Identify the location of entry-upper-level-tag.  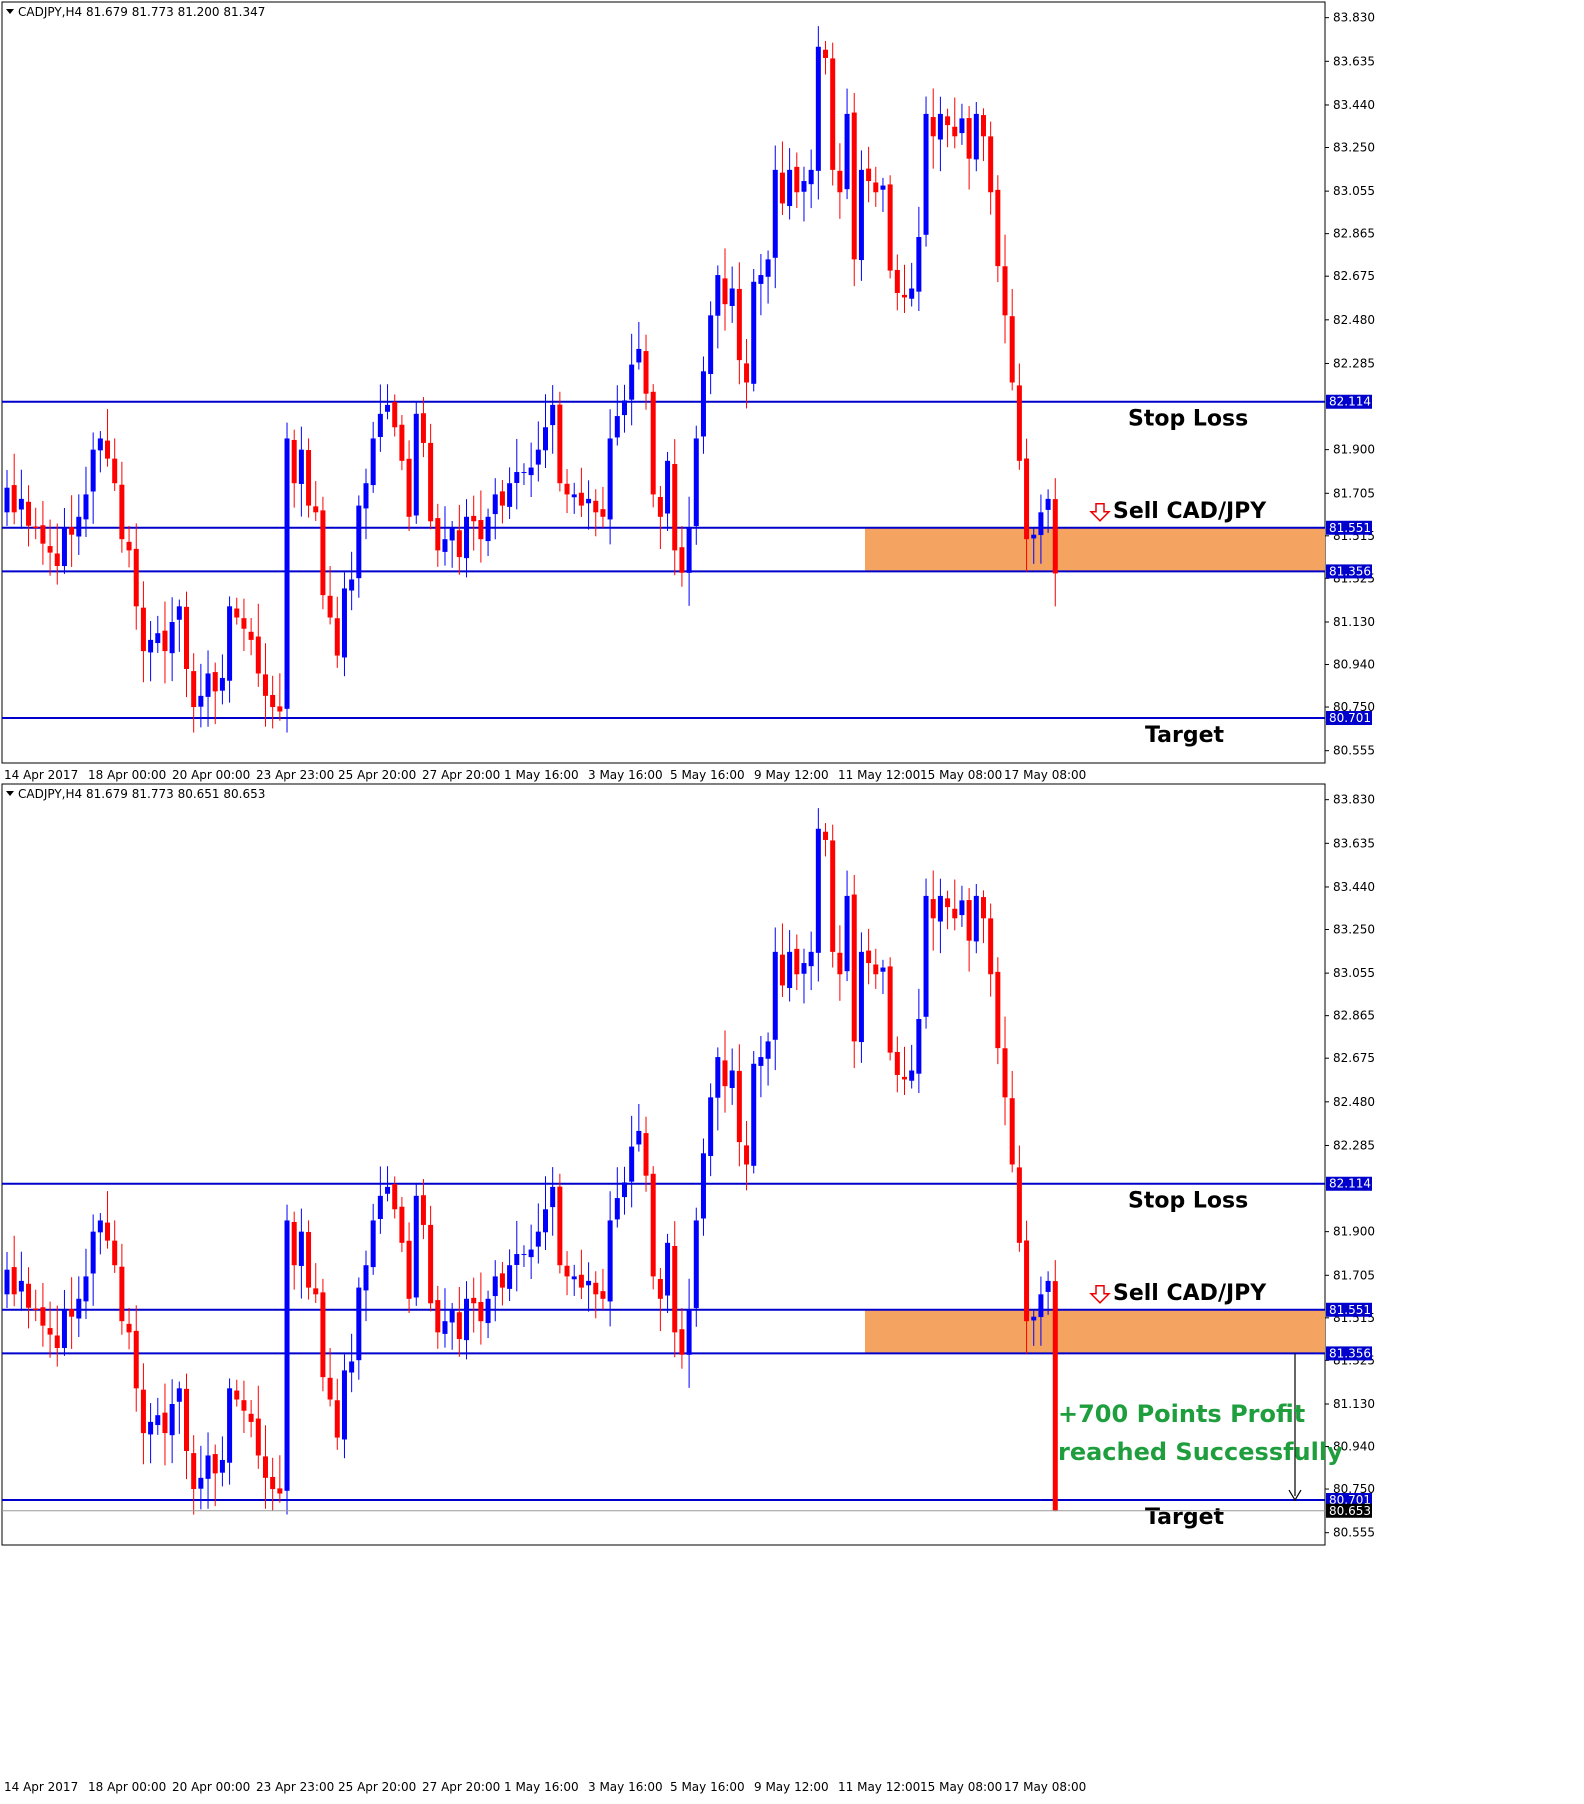
(1349, 1309).